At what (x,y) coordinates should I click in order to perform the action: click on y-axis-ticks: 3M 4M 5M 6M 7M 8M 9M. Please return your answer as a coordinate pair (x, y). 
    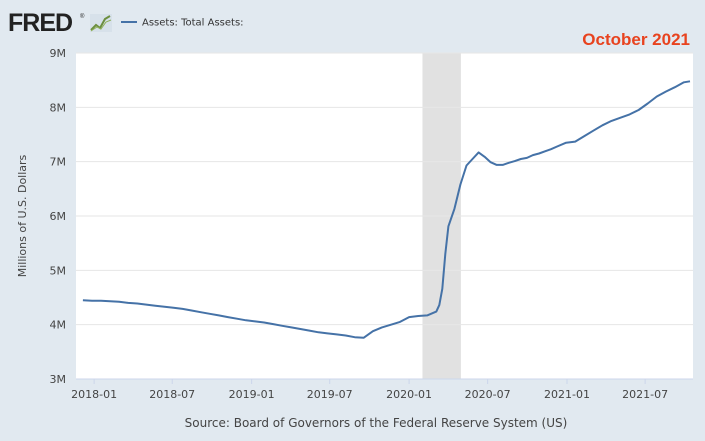
    Looking at the image, I should click on (58, 216).